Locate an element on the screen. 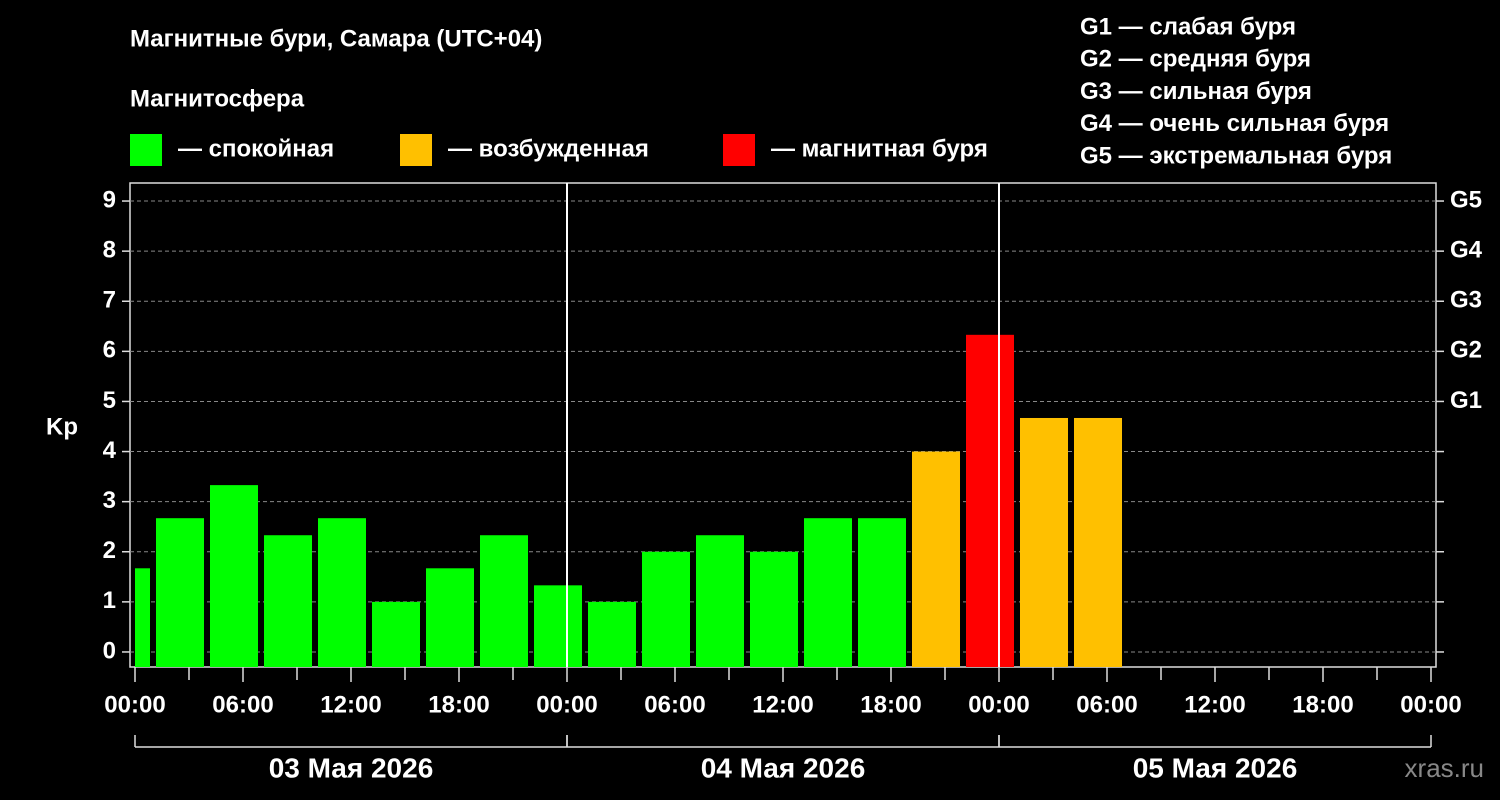  y2-tick-label: G4 is located at coordinates (1466, 249).